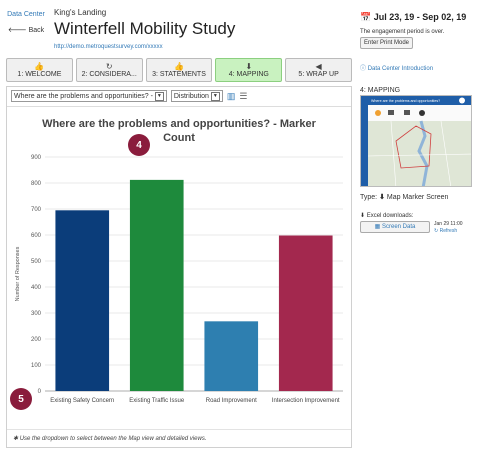 This screenshot has width=480, height=456. I want to click on x-tick-label: Existing Safety Concern, so click(82, 401).